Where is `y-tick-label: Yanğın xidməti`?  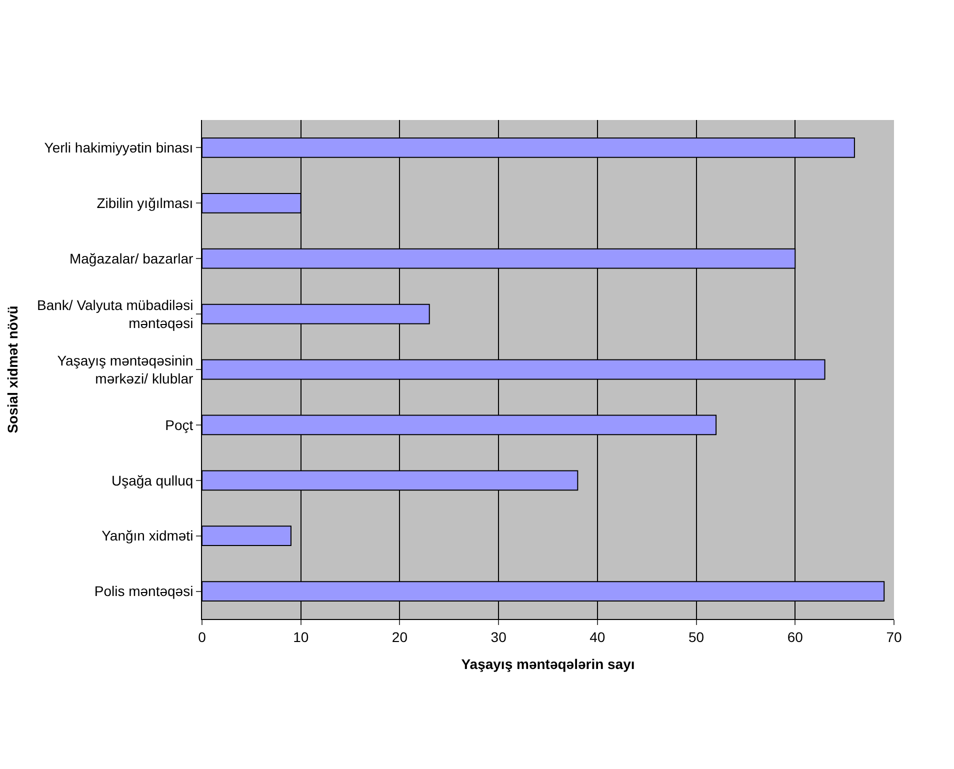
y-tick-label: Yanğın xidməti is located at coordinates (148, 536).